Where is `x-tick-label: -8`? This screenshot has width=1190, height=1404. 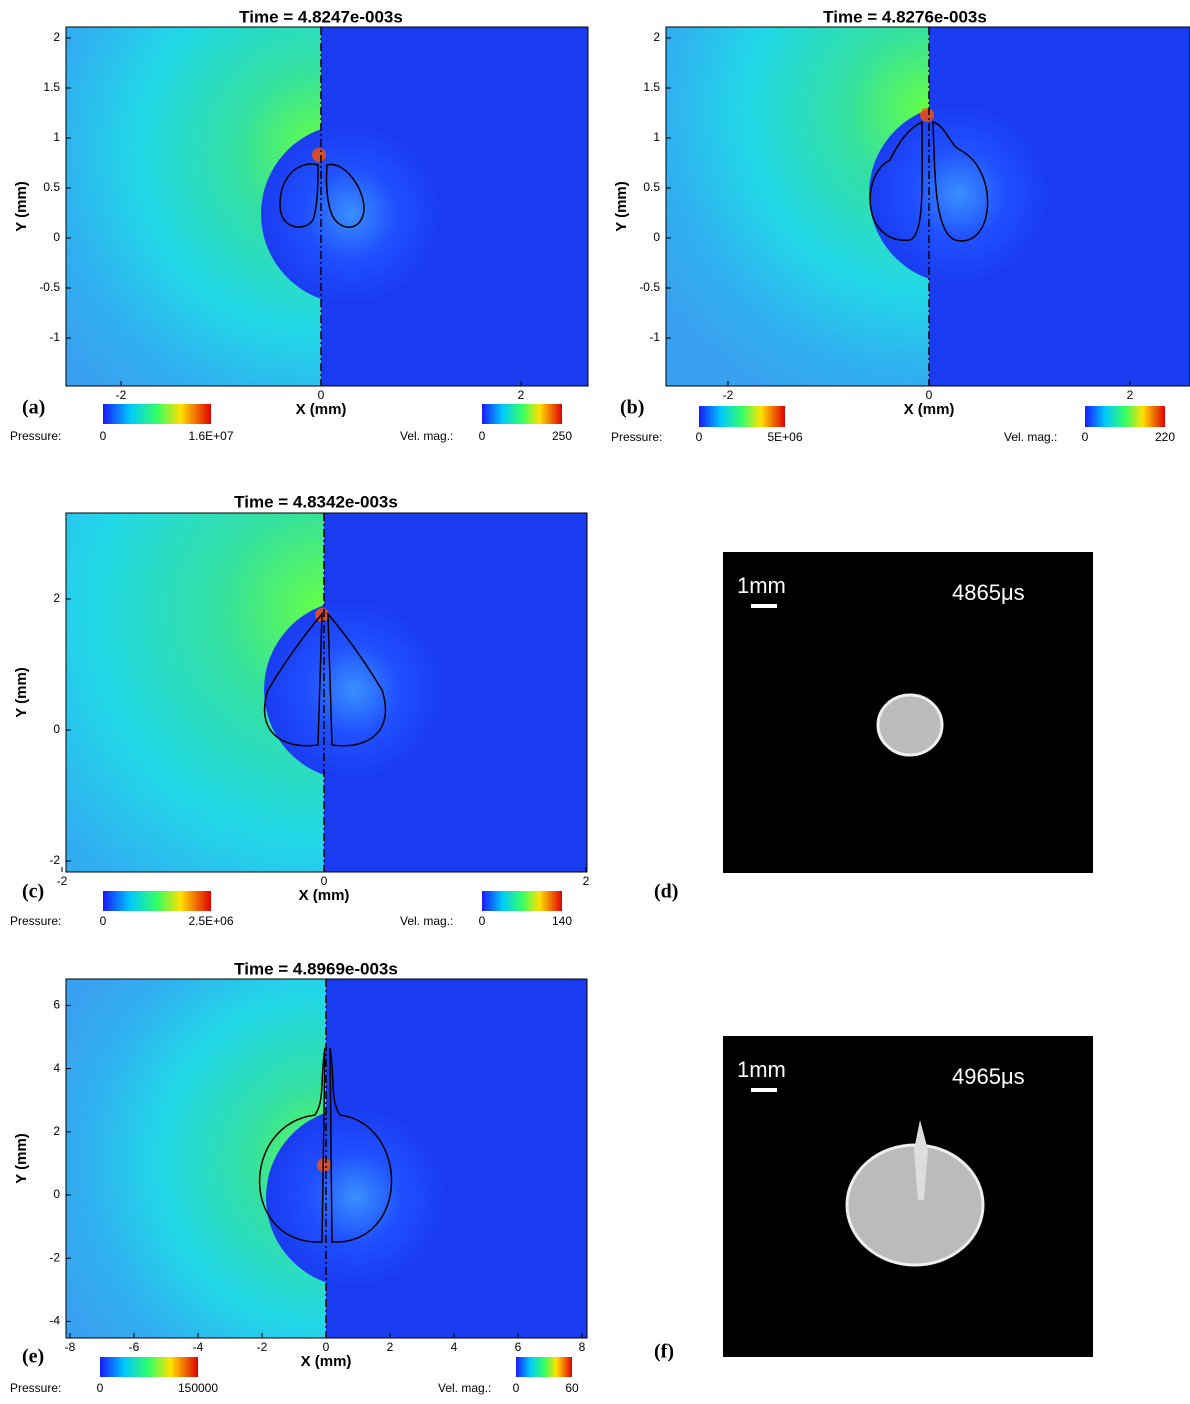
x-tick-label: -8 is located at coordinates (70, 1347).